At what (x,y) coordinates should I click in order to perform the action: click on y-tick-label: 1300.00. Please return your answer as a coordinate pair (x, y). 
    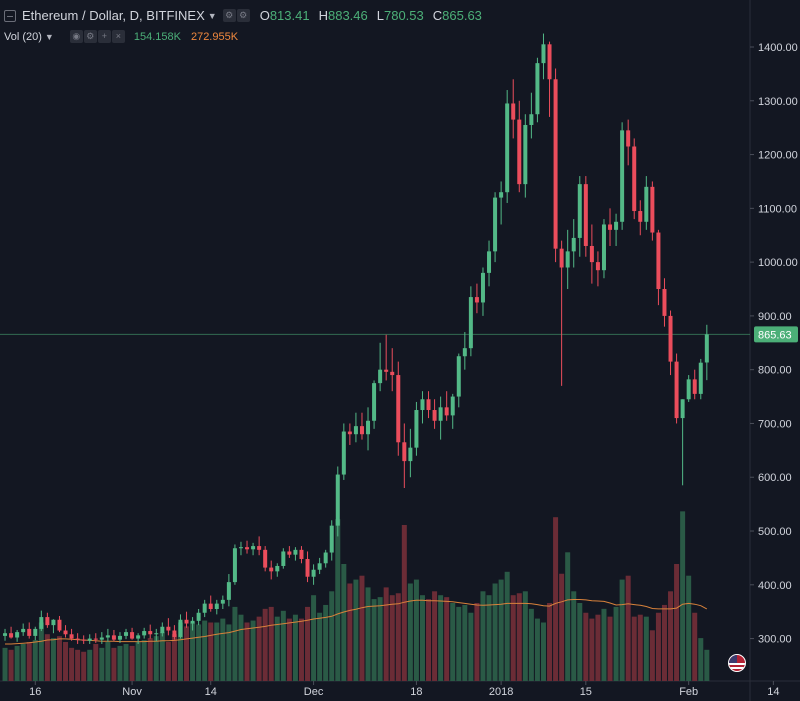
    Looking at the image, I should click on (778, 102).